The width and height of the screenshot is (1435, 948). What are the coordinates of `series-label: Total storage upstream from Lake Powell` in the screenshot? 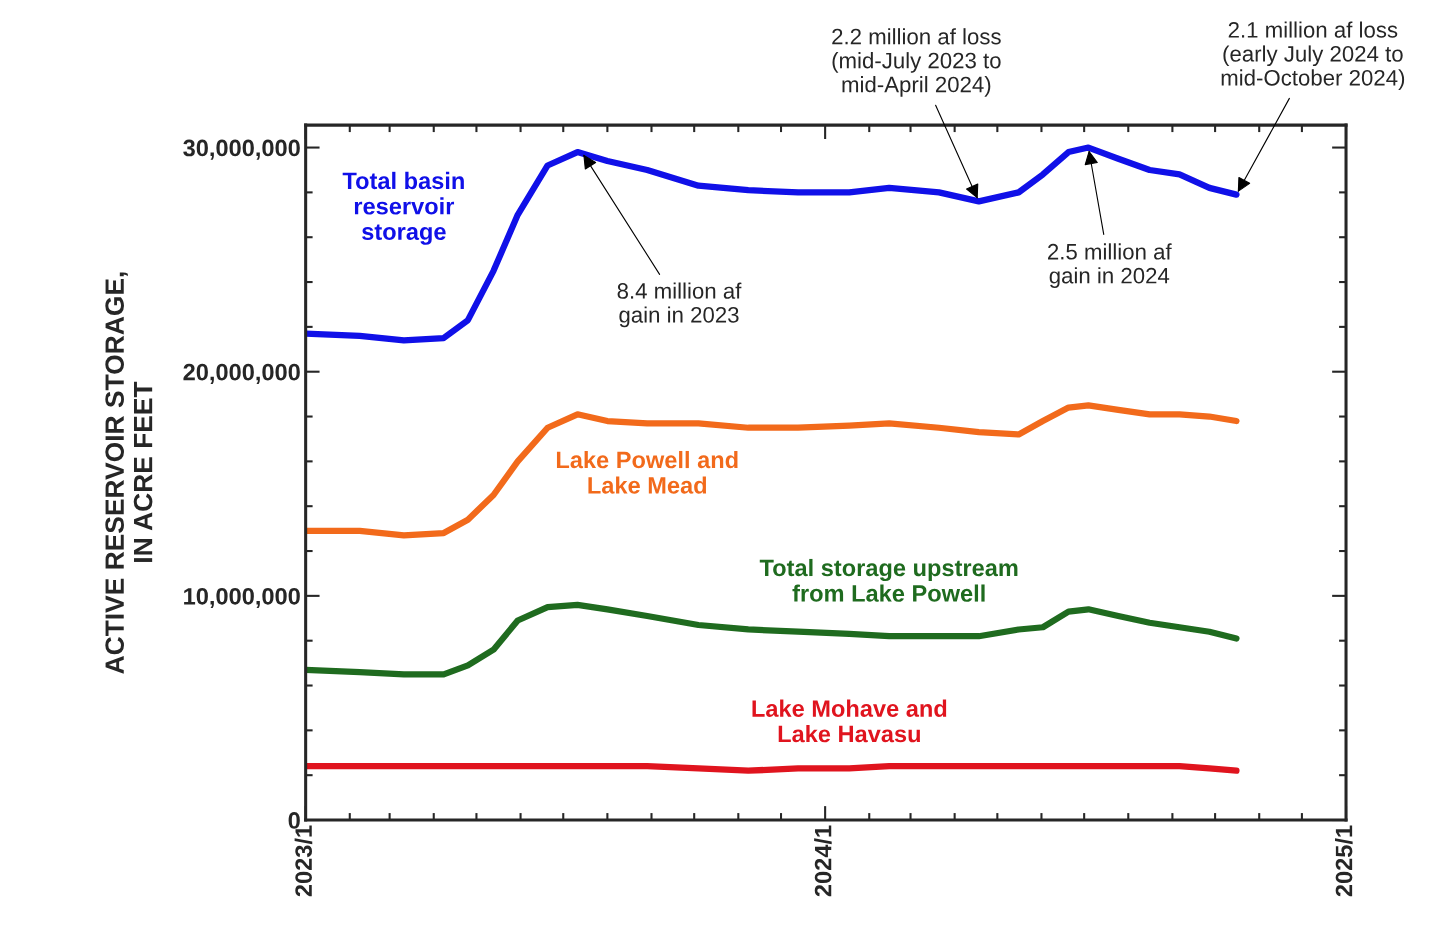 It's located at (888, 580).